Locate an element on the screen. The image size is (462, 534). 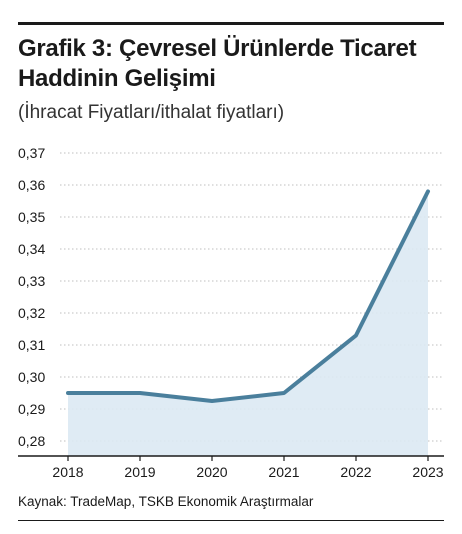
chart-subtitle: (İhracat Fiyatları/ithalat fiyatları) is located at coordinates (151, 112).